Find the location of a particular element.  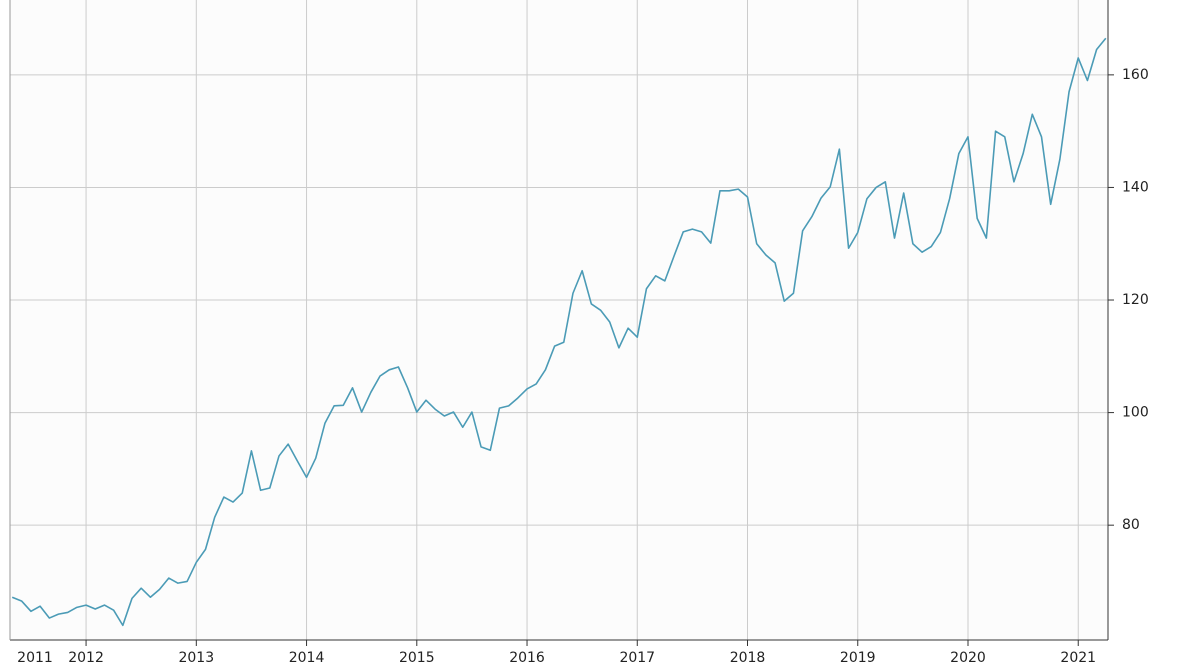

x-tick-label: 2020 is located at coordinates (968, 658).